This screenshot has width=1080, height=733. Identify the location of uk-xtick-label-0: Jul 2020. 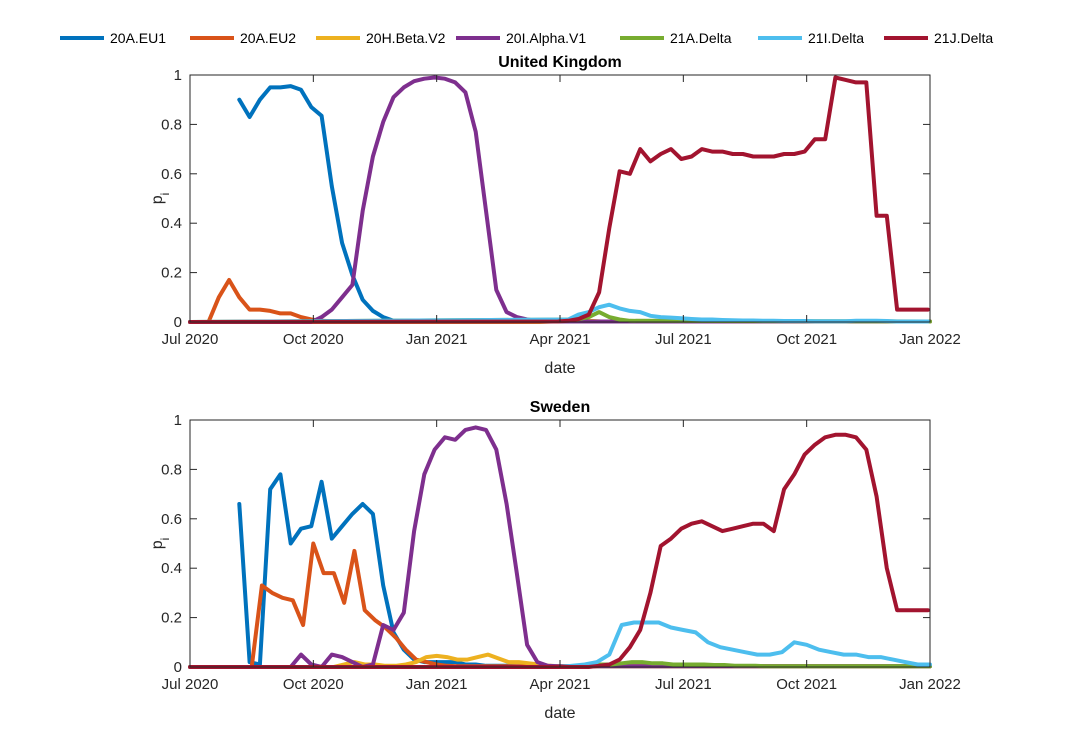
(190, 339).